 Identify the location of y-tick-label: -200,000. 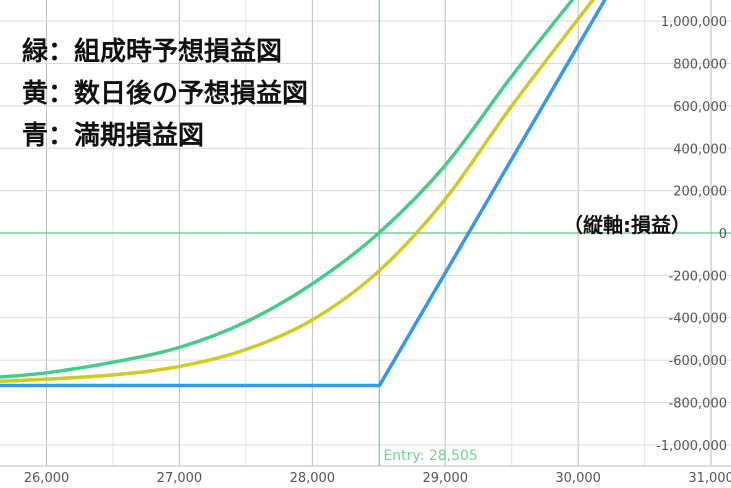
(698, 276).